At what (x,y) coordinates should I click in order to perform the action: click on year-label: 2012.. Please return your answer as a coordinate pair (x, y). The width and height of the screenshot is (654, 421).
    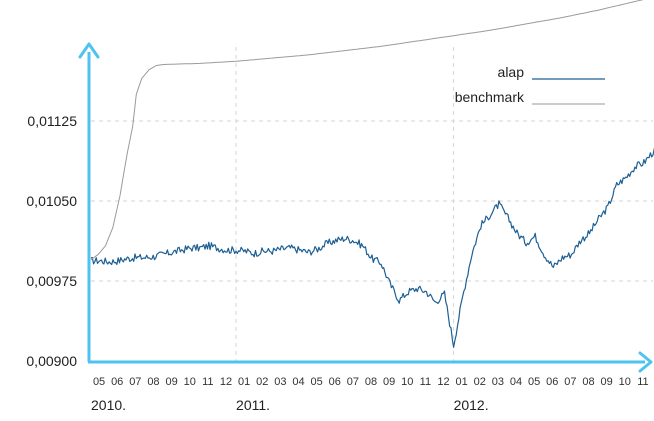
    Looking at the image, I should click on (471, 405).